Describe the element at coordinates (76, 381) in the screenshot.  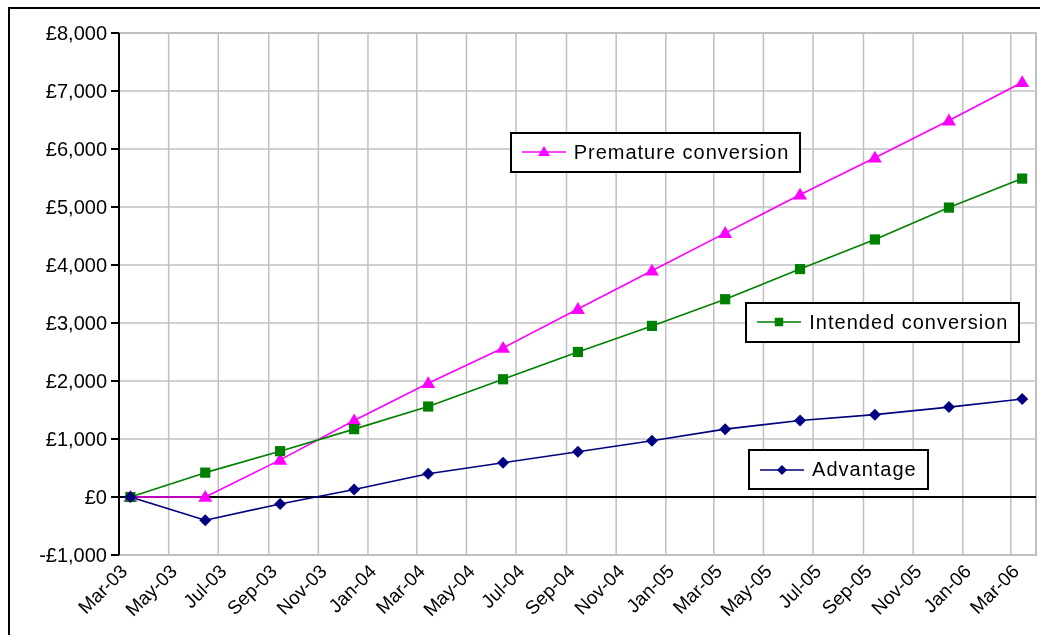
I see `y-tick-label: £2,000` at that location.